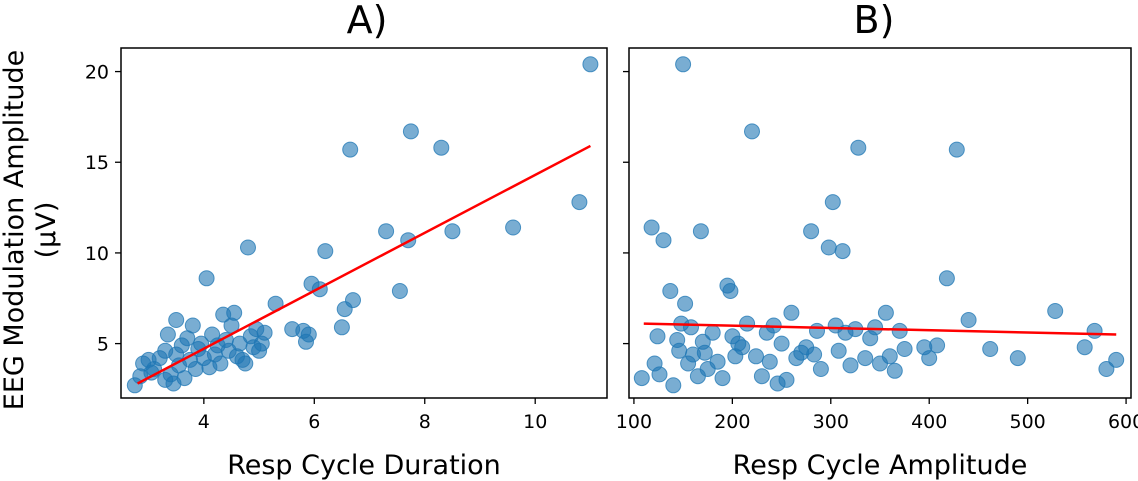 This screenshot has height=481, width=1138. I want to click on panel-a-x-tick-label: 6, so click(314, 422).